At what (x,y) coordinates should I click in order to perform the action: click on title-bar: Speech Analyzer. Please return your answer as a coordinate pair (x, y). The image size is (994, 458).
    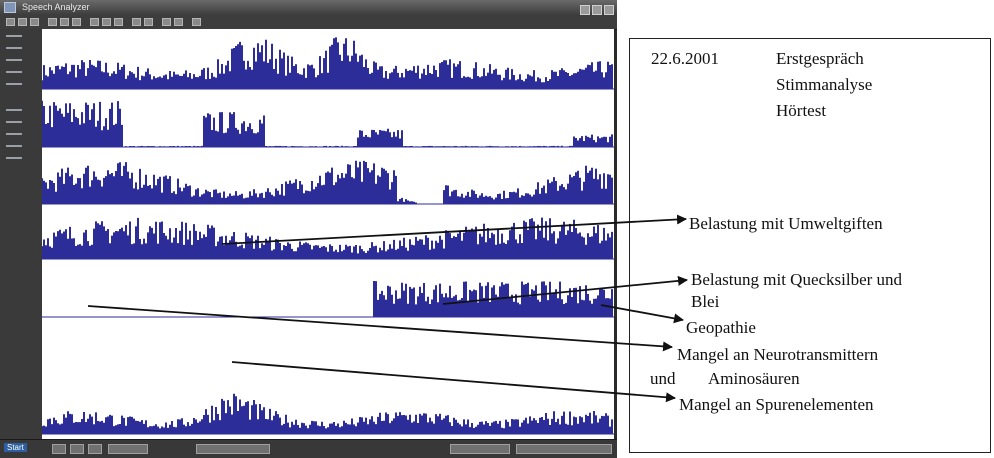
    Looking at the image, I should click on (308, 7).